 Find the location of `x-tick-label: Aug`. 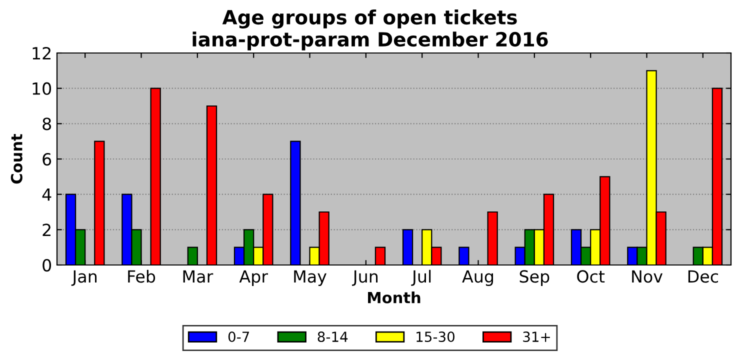

x-tick-label: Aug is located at coordinates (478, 278).